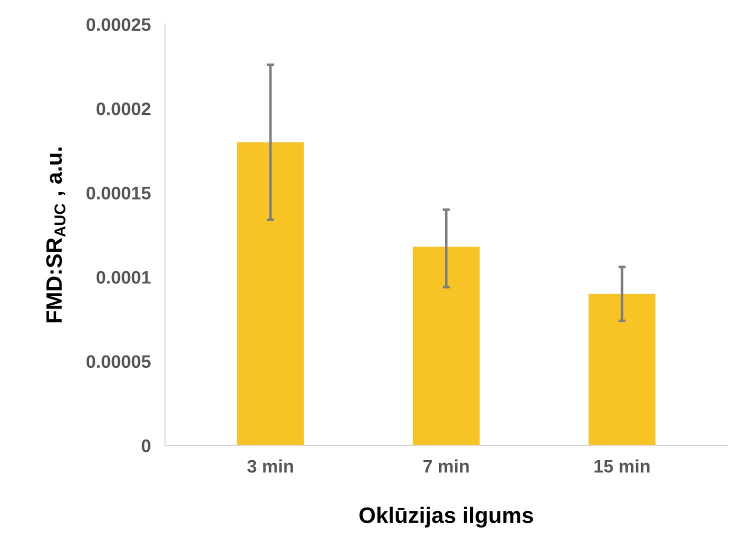 This screenshot has width=750, height=540. I want to click on x-tick-label: 15 min, so click(622, 466).